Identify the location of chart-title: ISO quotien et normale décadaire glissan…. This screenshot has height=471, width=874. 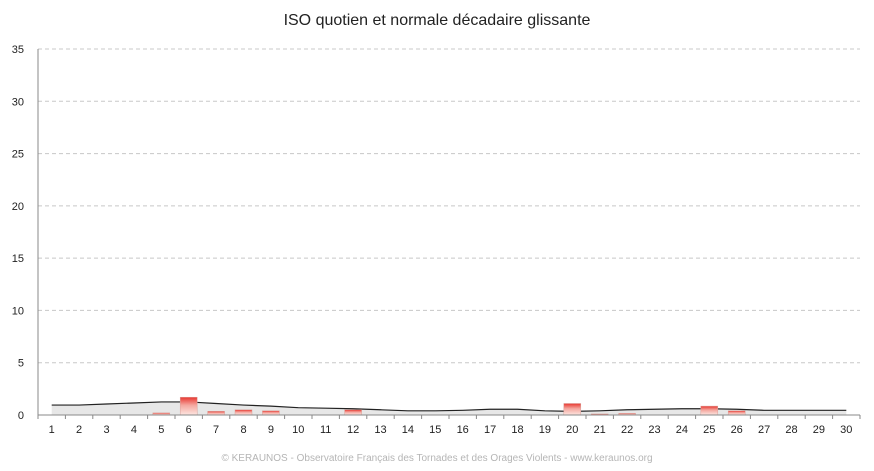
(437, 20).